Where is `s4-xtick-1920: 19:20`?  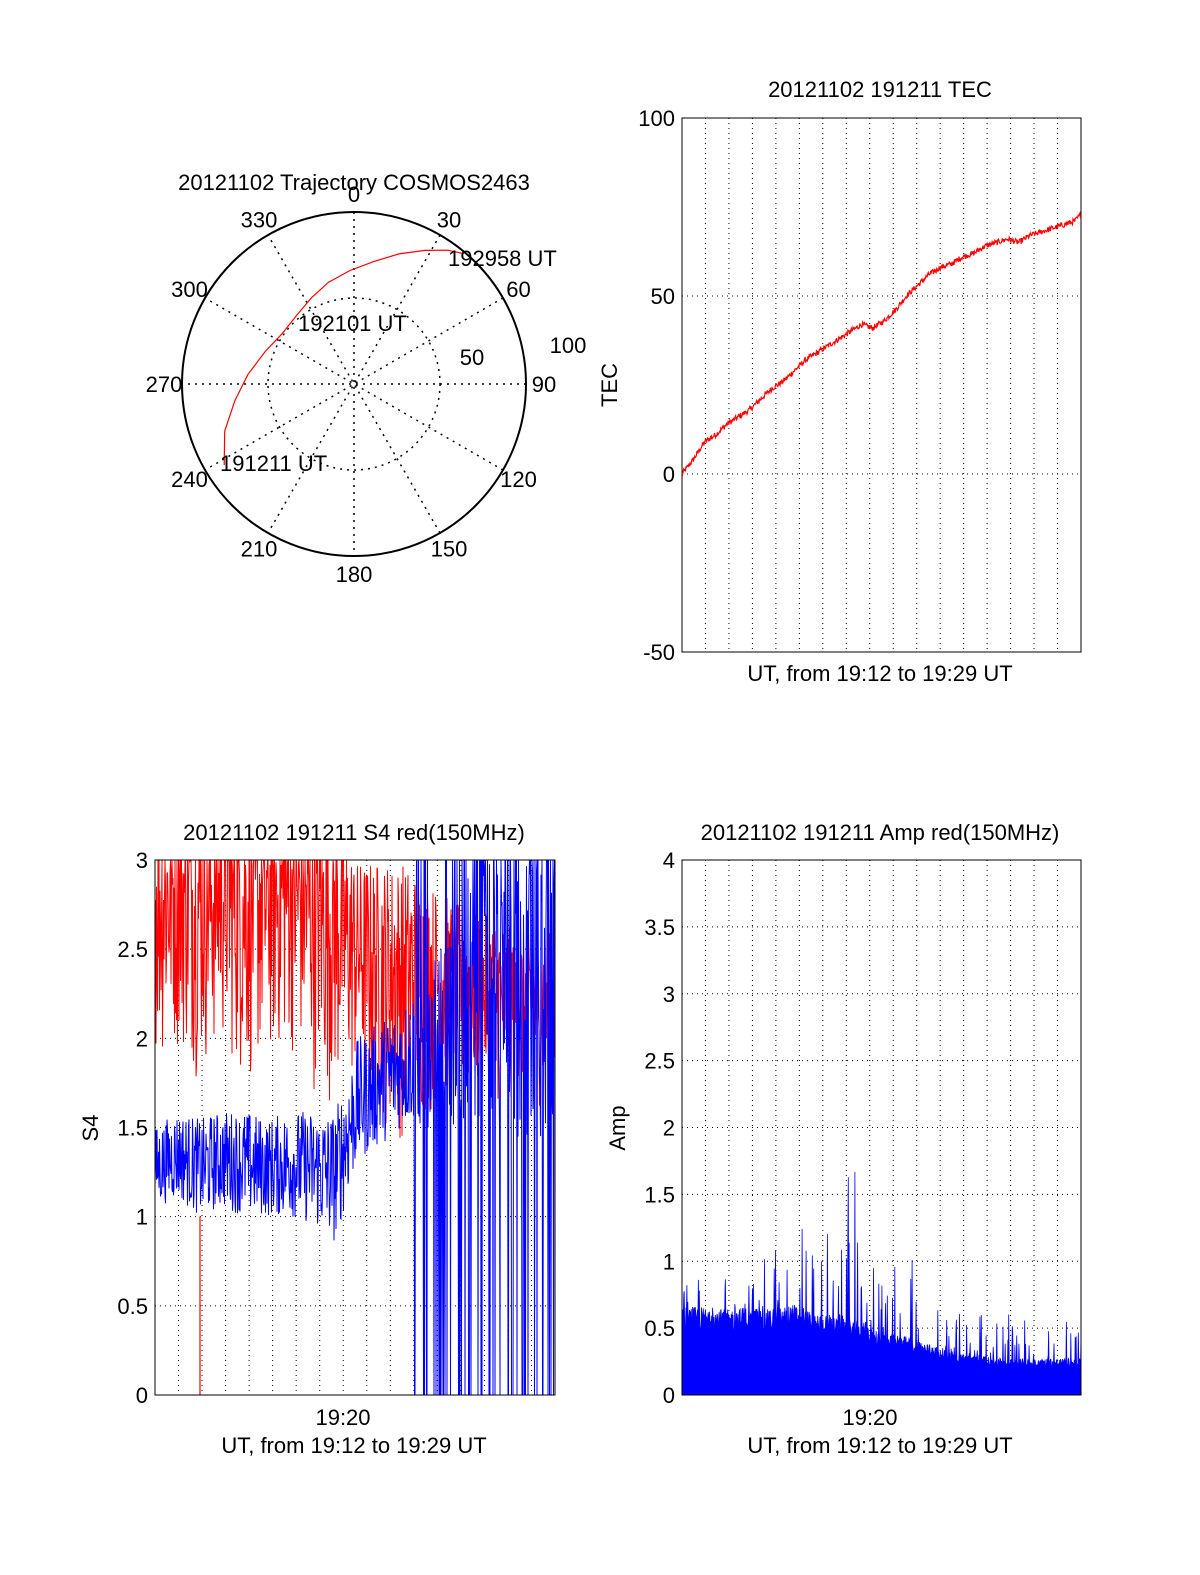 s4-xtick-1920: 19:20 is located at coordinates (342, 1417).